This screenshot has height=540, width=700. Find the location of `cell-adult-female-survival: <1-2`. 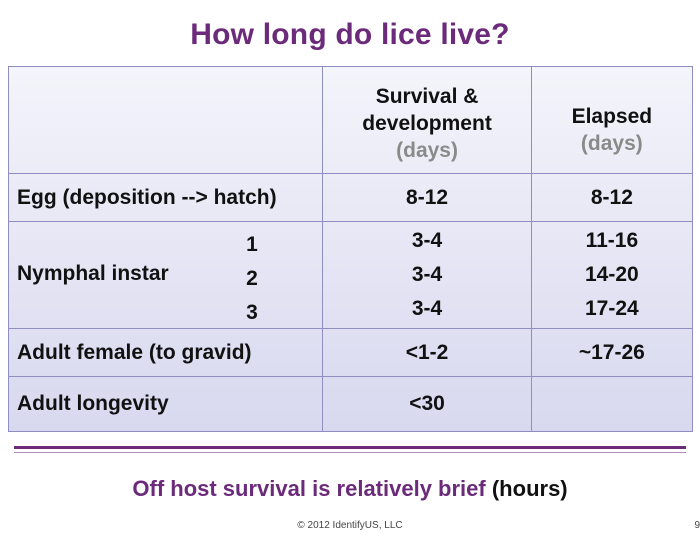

cell-adult-female-survival: <1-2 is located at coordinates (427, 352).